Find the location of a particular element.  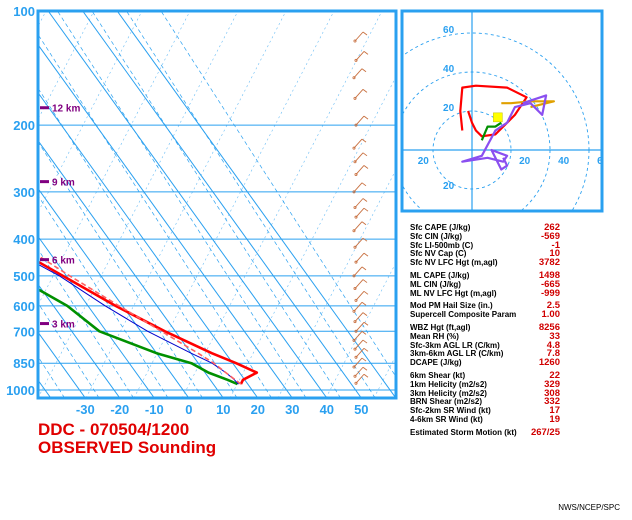

parameter-label: Sfc LI-500mb (C) is located at coordinates (442, 245).